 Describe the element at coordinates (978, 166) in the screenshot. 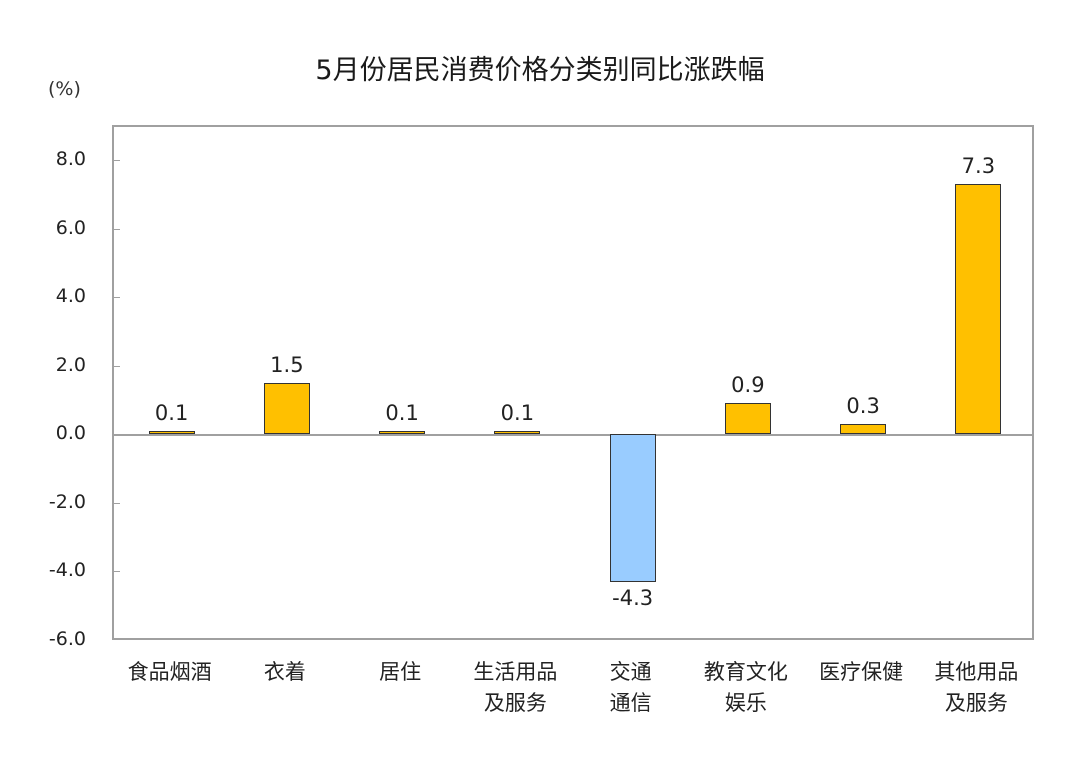

I see `value-label: 7.3` at that location.